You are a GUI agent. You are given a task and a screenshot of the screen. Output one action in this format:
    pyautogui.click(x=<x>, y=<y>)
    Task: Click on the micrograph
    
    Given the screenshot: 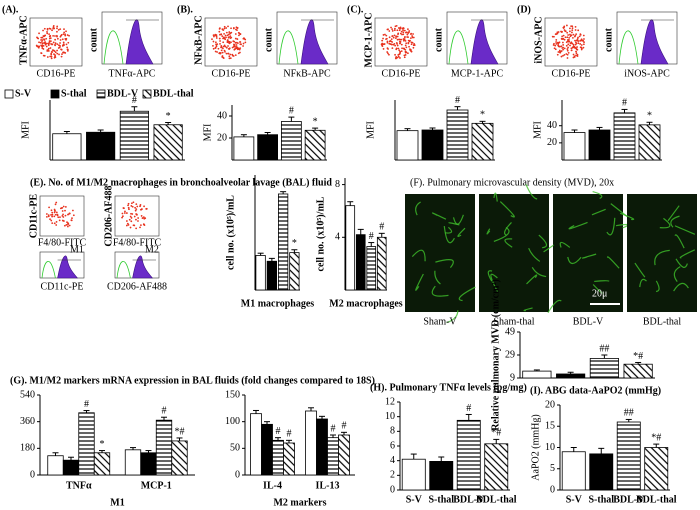 What is the action you would take?
    pyautogui.click(x=662, y=253)
    